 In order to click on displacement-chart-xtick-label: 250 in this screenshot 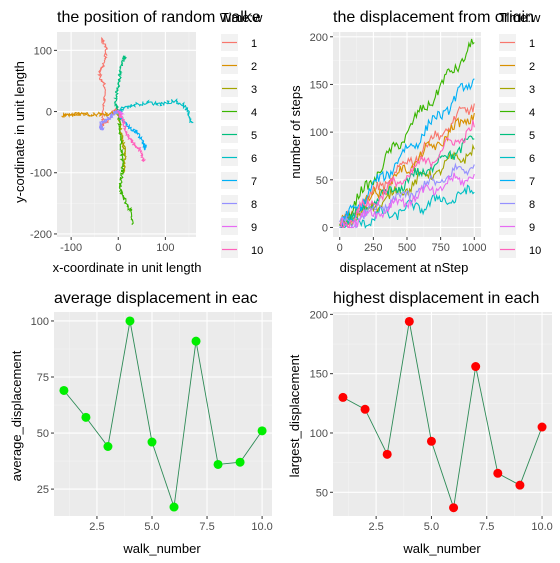, I will do `click(373, 248)`.